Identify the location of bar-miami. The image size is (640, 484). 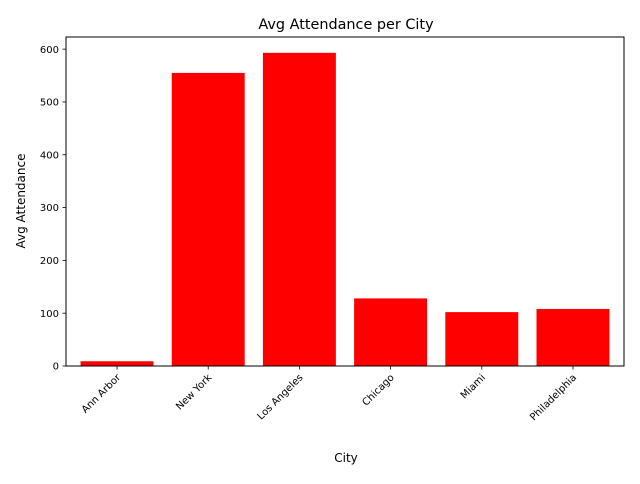
(482, 339).